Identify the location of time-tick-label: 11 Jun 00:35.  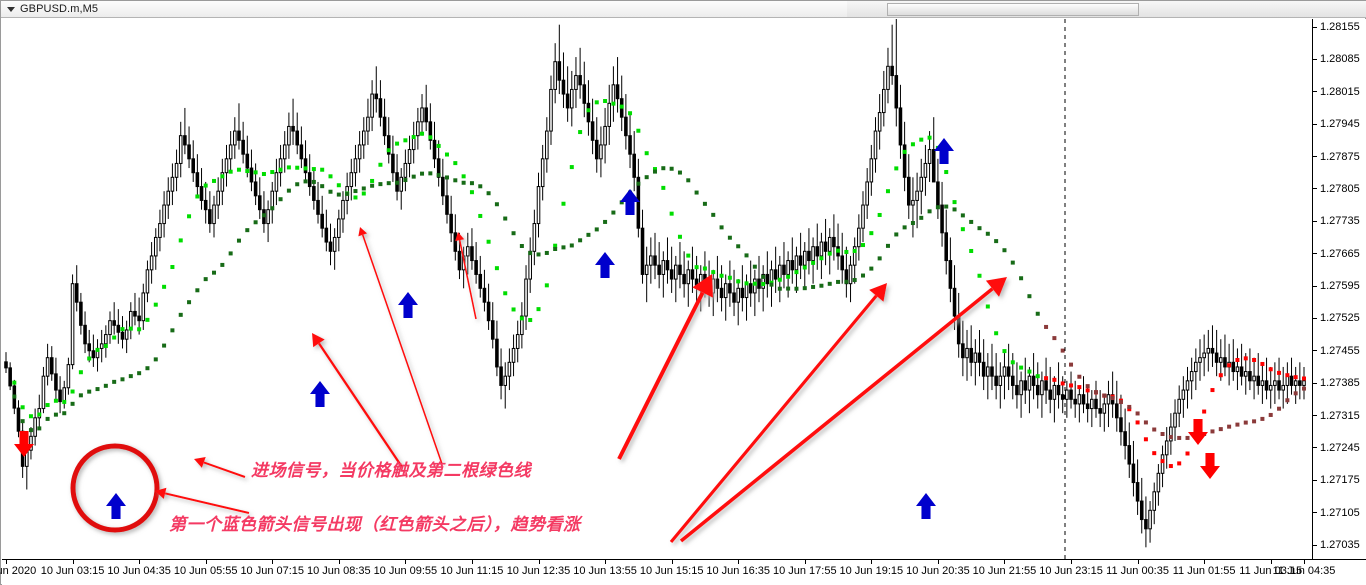
(1137, 571).